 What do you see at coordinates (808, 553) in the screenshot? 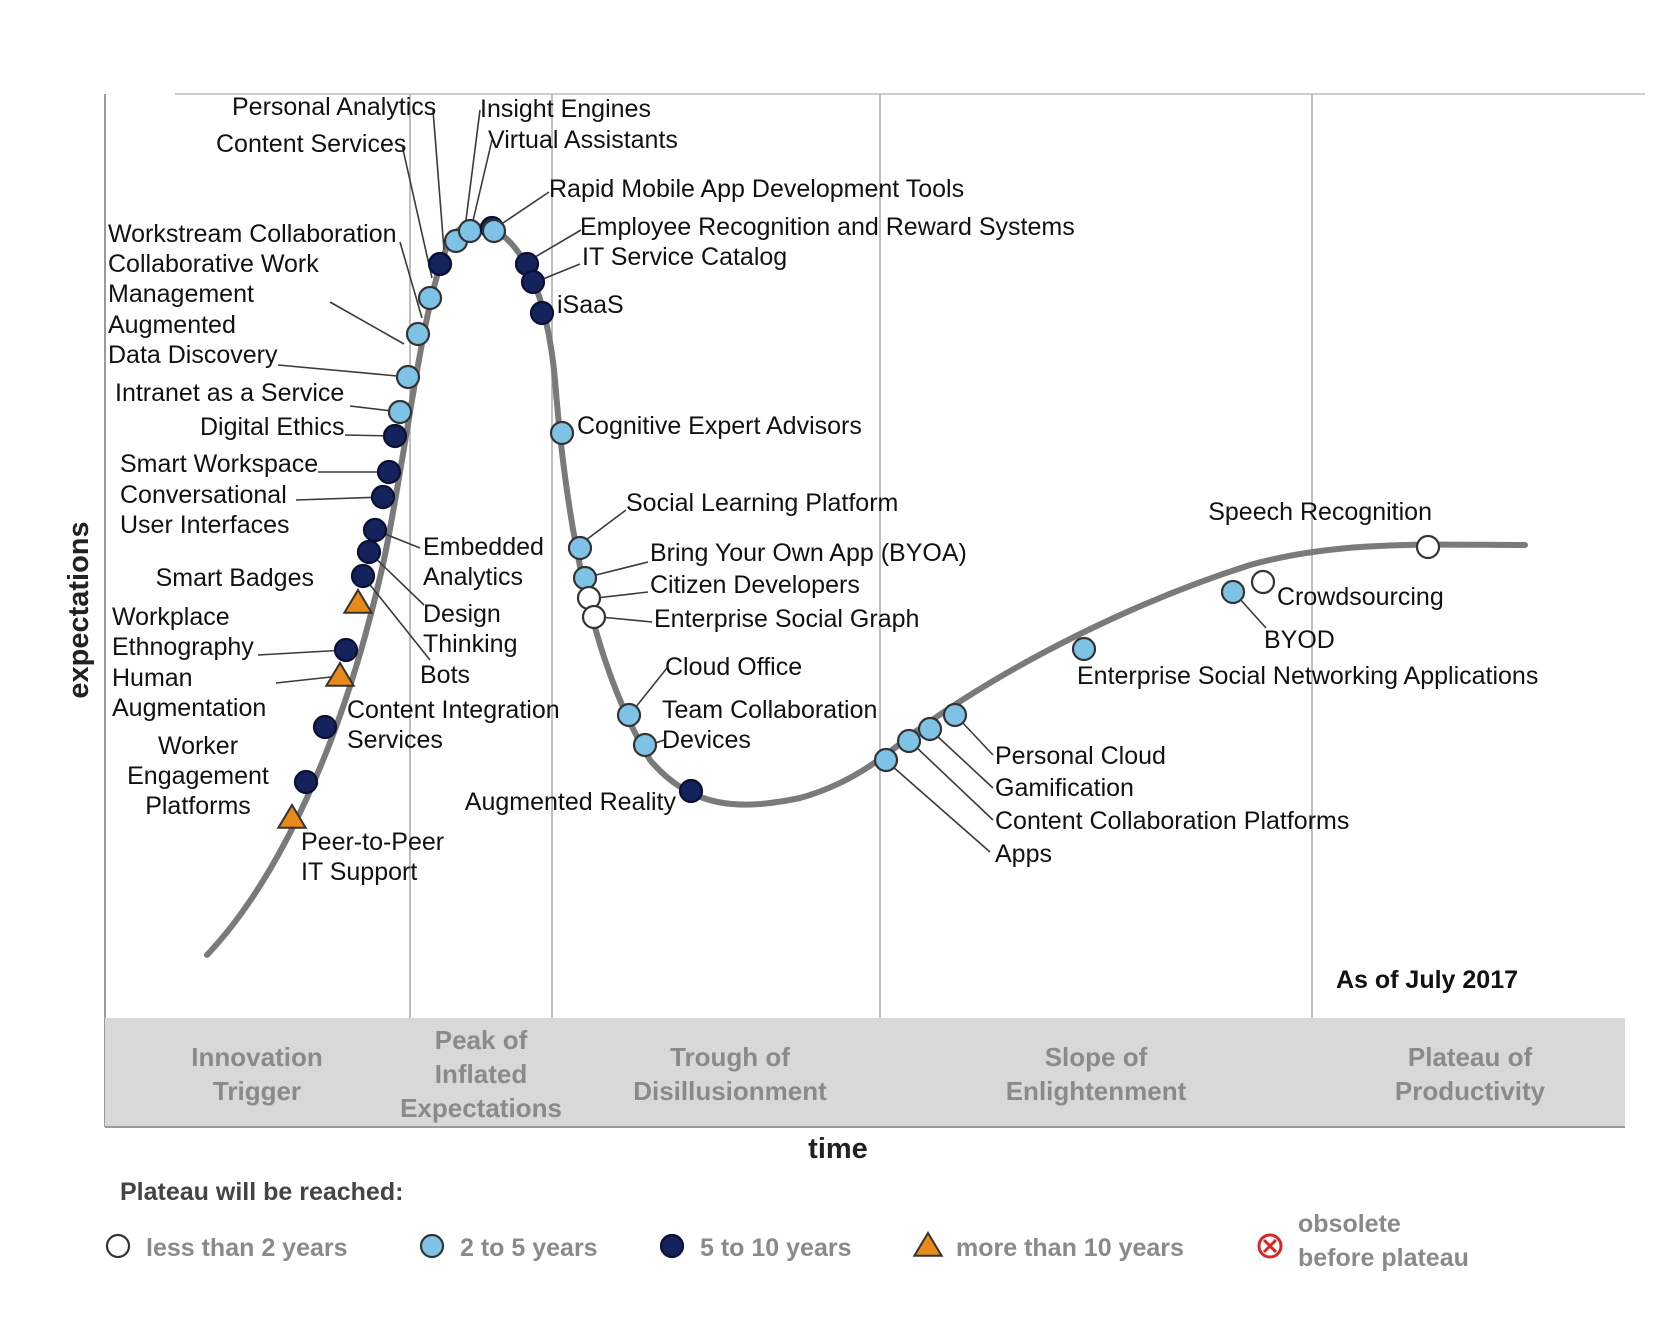
I see `bring-your-own-app-byoa-label: Bring Your Own App (BYOA)` at bounding box center [808, 553].